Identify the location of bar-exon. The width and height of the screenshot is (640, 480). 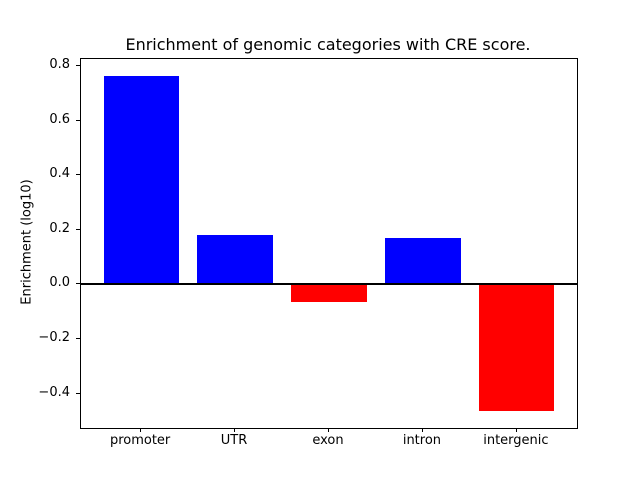
(329, 293).